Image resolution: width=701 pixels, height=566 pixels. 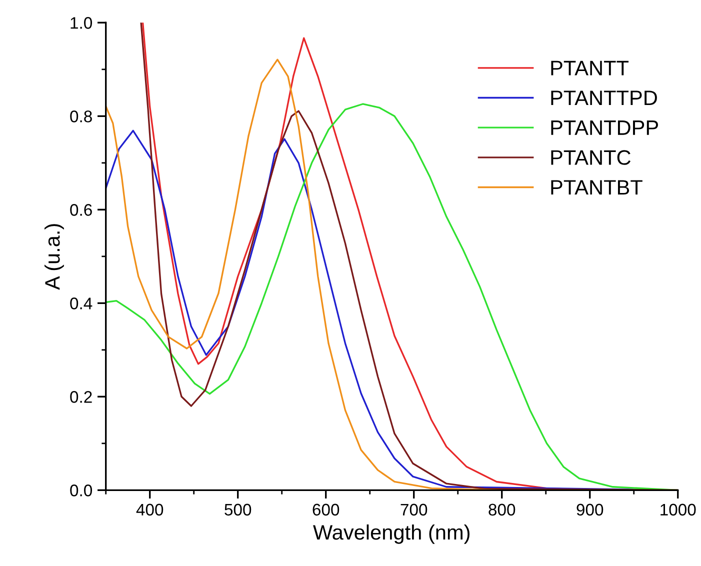 What do you see at coordinates (81, 23) in the screenshot?
I see `y-tick-label: 1.0` at bounding box center [81, 23].